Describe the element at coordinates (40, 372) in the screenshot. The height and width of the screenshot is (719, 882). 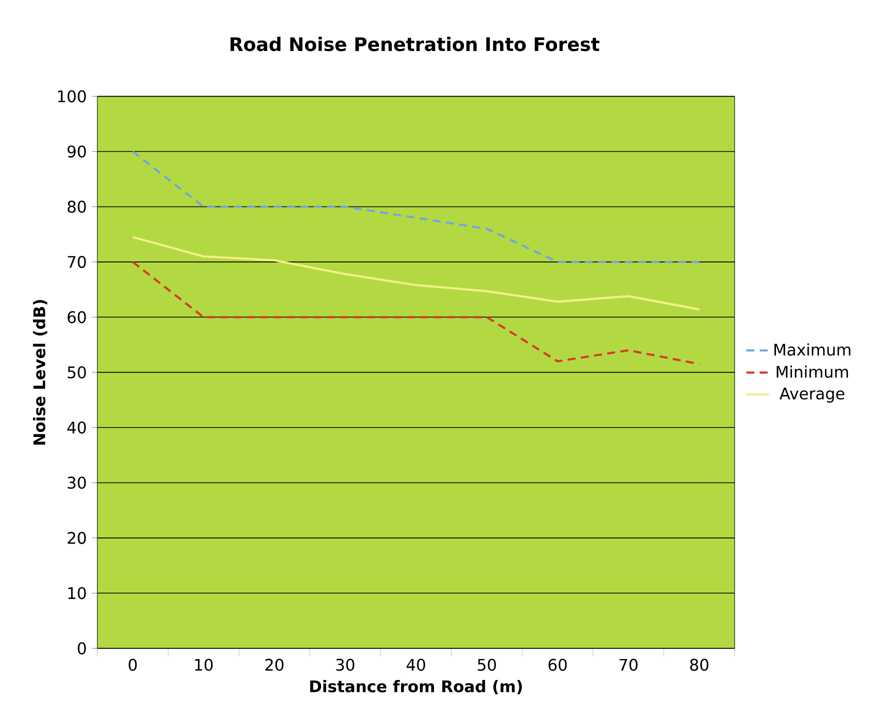
I see `y-axis-title: Noise Level (dB)` at that location.